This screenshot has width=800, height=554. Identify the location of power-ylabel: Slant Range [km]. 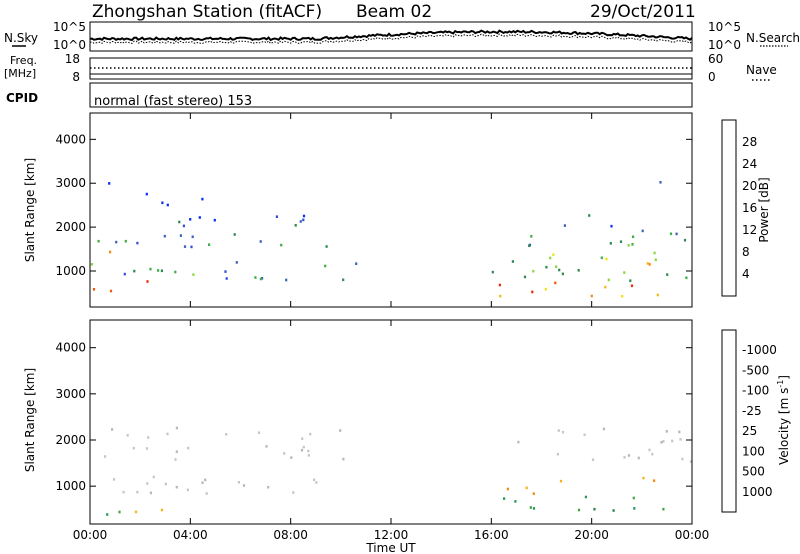
(30, 210).